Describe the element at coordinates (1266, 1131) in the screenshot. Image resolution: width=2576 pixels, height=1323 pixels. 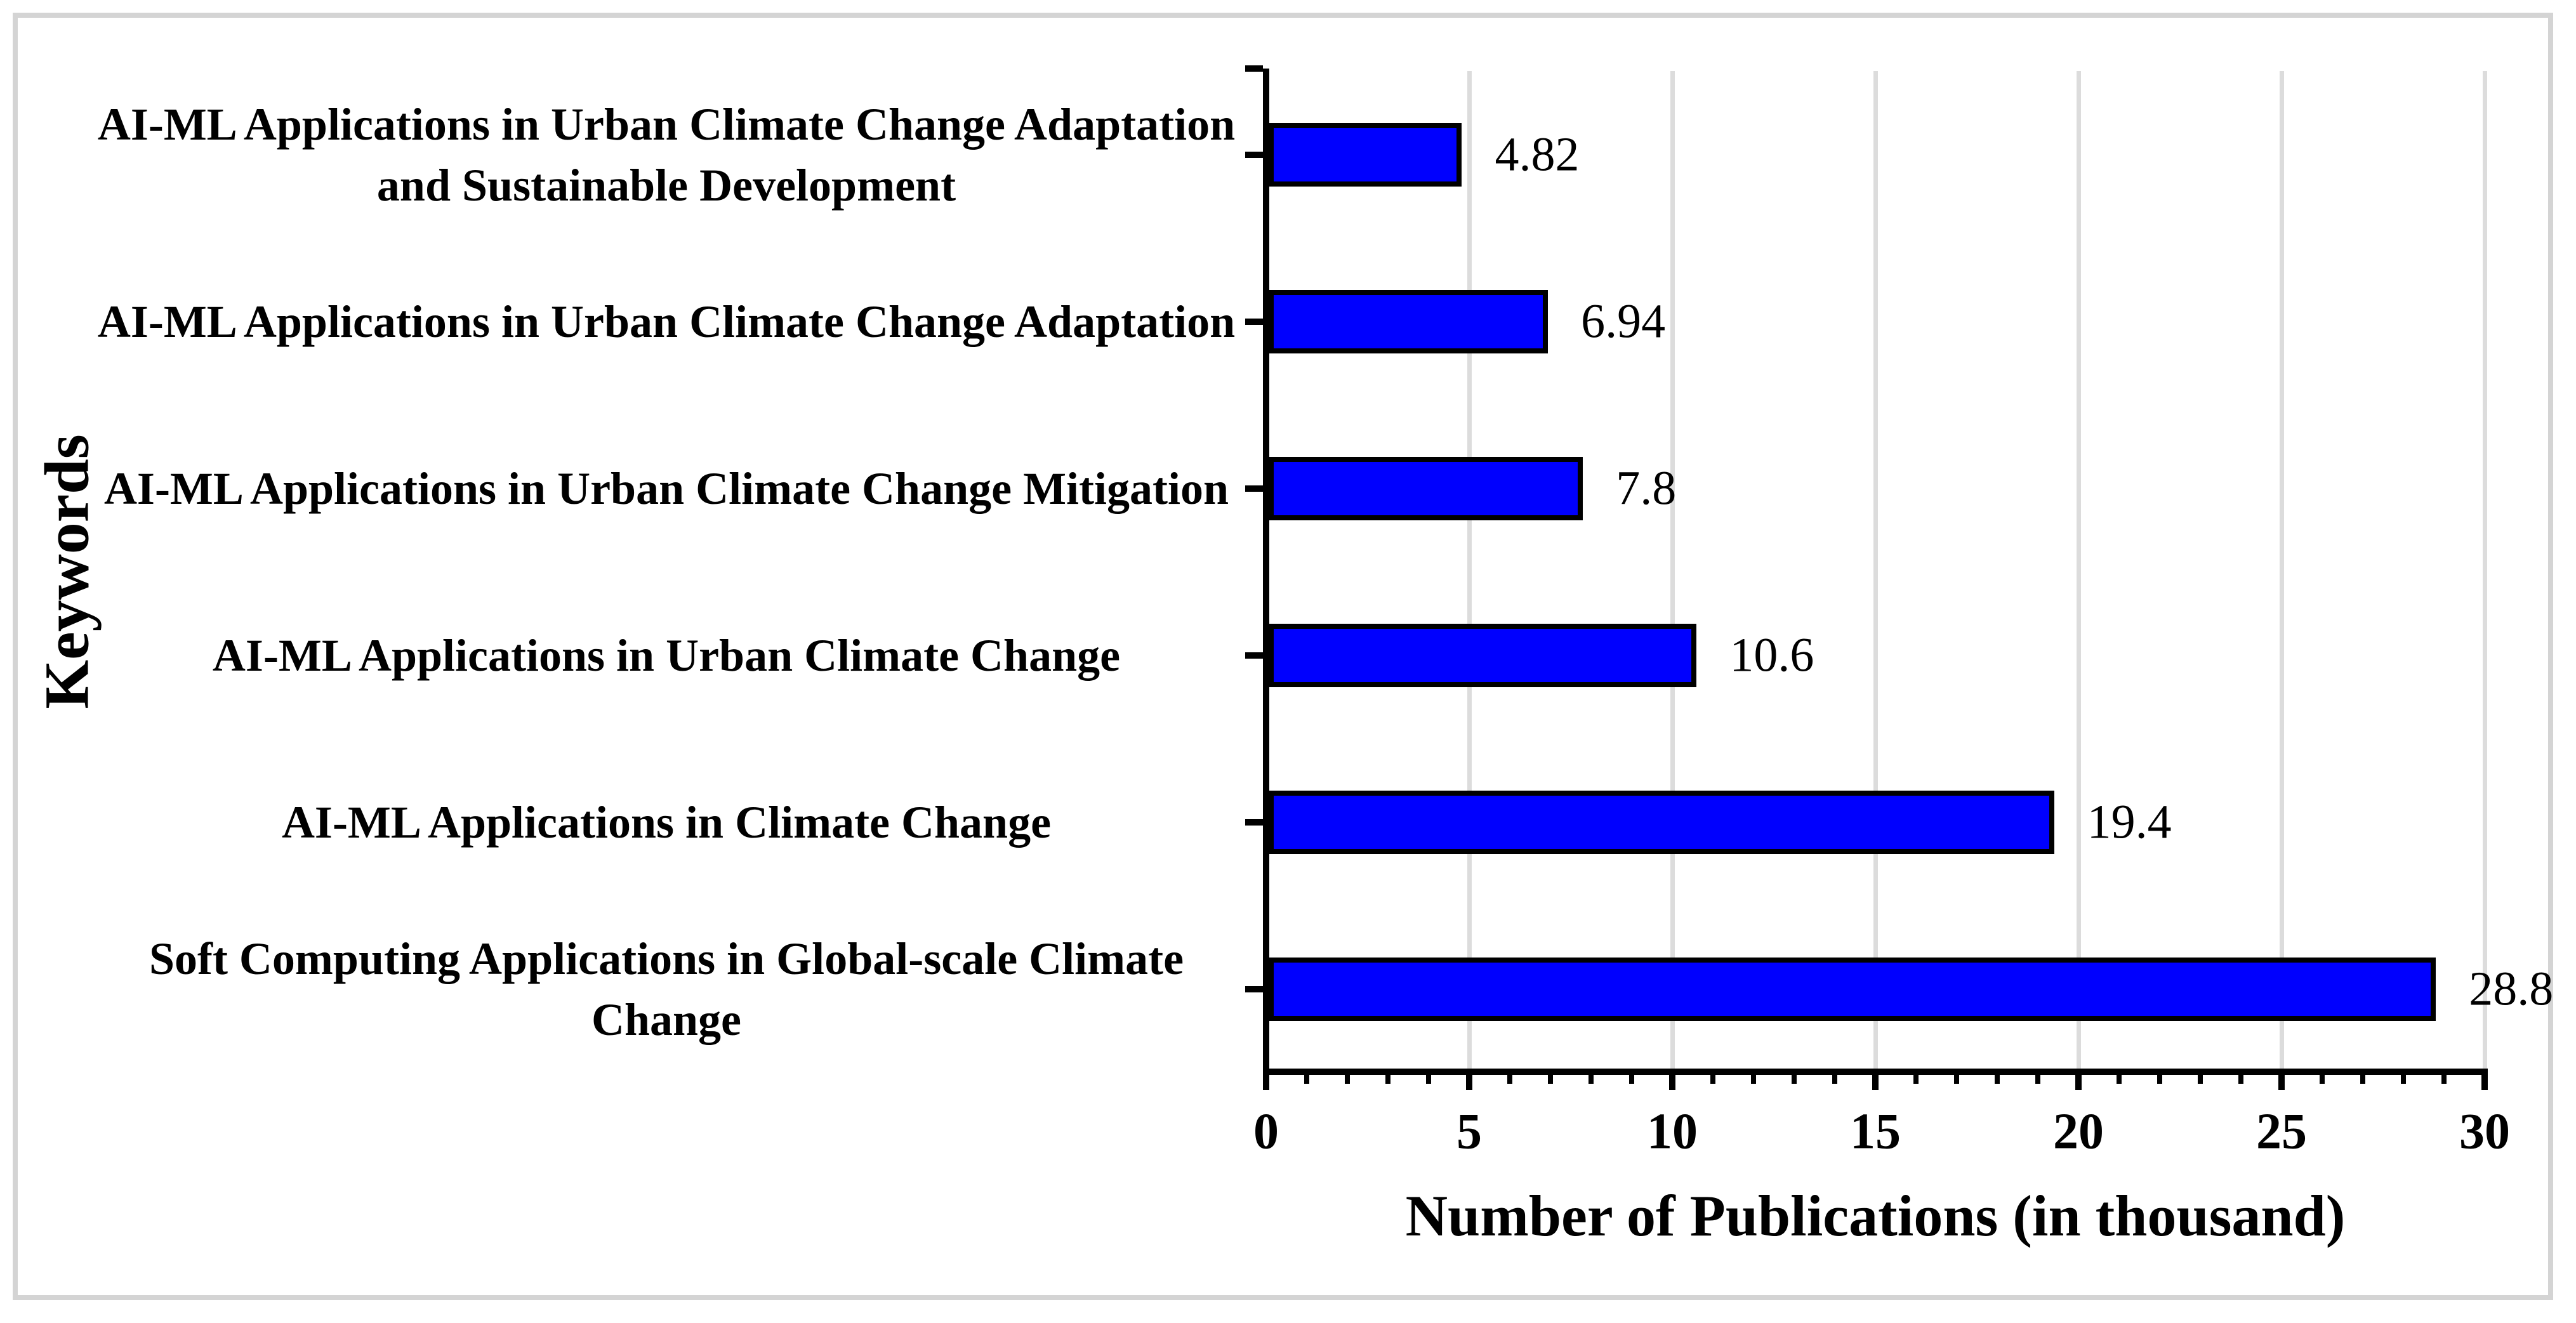
I see `x-tick-label: 0` at that location.